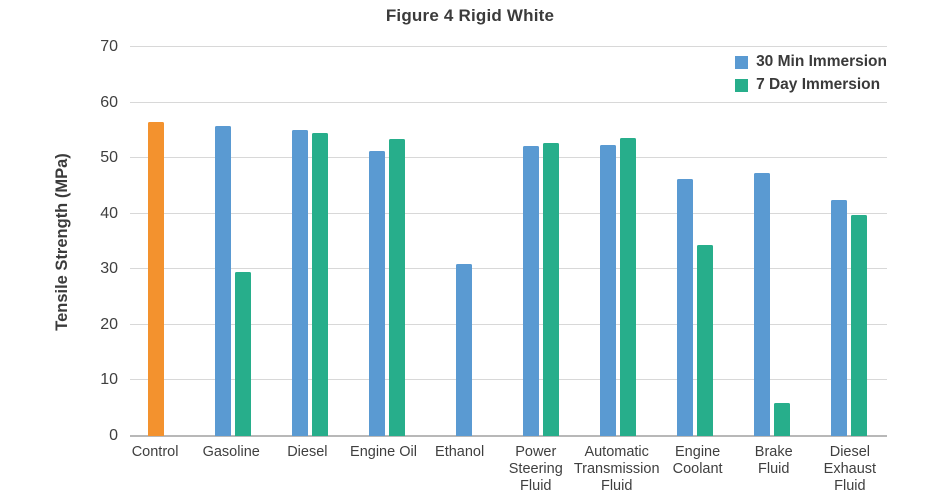 The height and width of the screenshot is (494, 940). Describe the element at coordinates (685, 307) in the screenshot. I see `bar-30-min-immersion-engine-coolant` at that location.